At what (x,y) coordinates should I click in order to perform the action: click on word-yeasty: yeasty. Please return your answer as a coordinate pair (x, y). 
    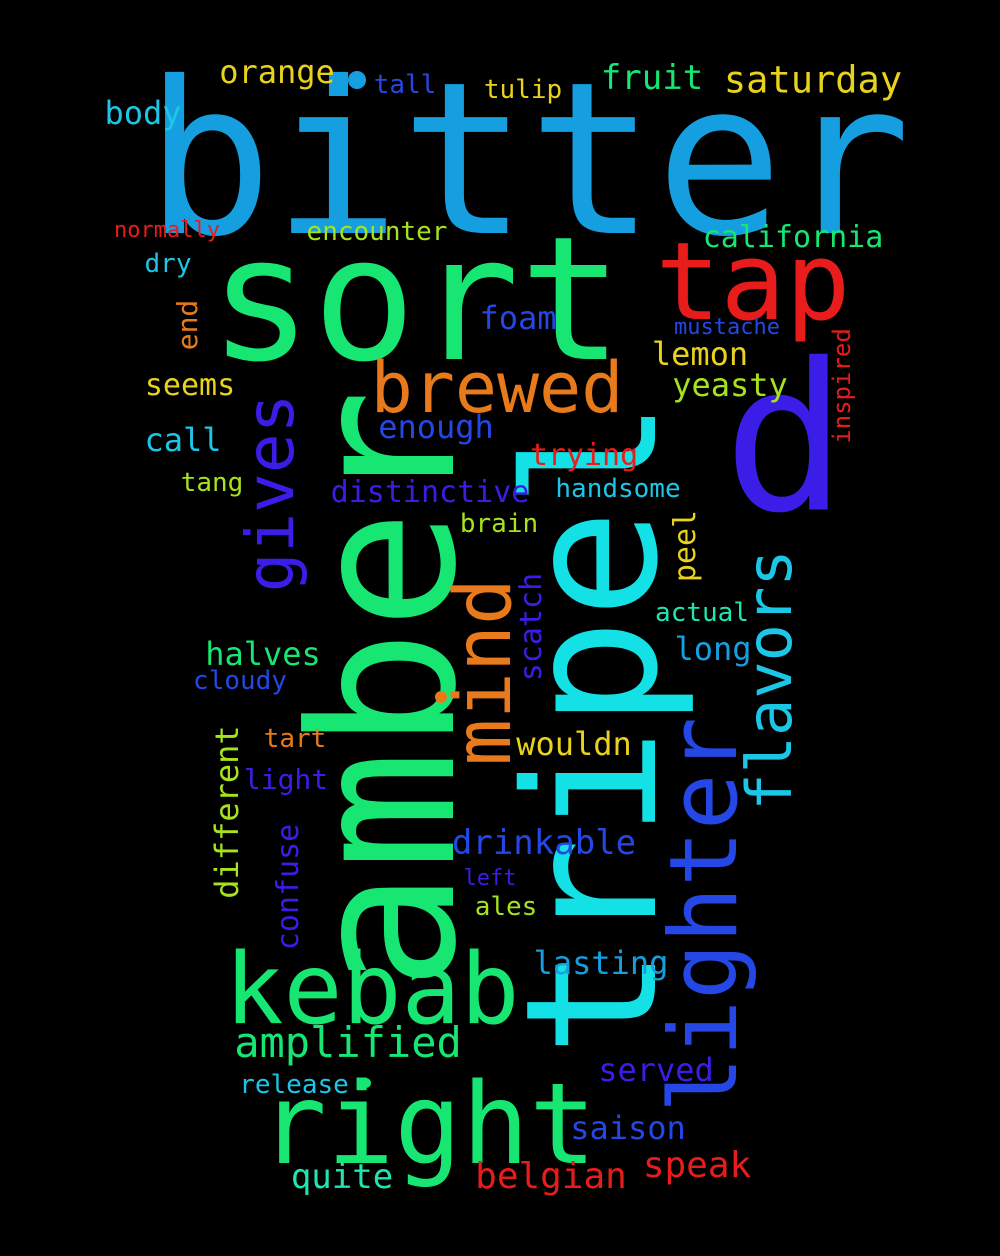
    Looking at the image, I should click on (730, 385).